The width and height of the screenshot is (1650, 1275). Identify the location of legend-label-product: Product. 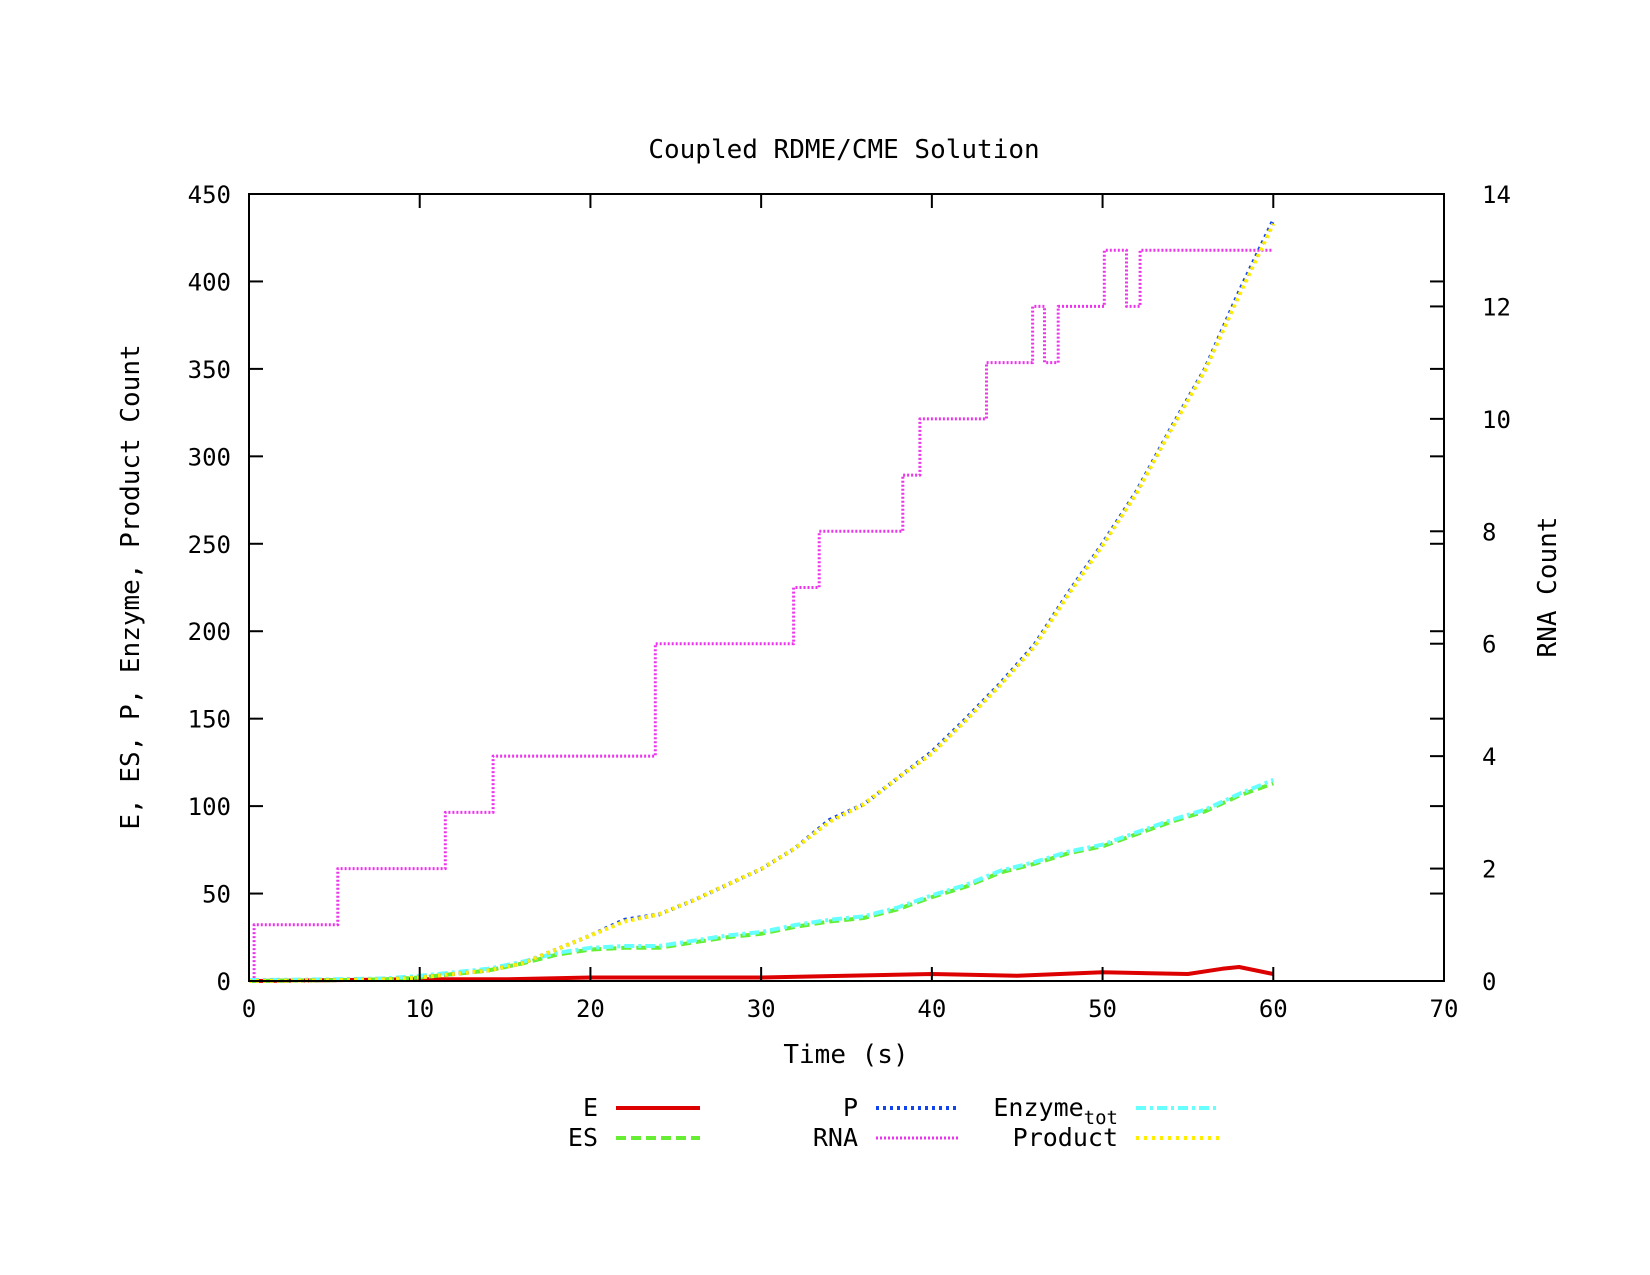
(1065, 1137).